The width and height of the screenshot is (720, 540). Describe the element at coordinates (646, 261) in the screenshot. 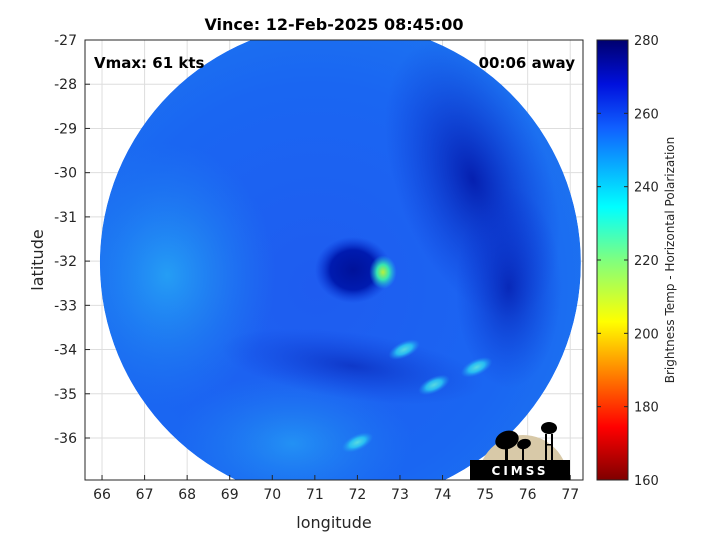

I see `colorbar-tick-label: 220` at that location.